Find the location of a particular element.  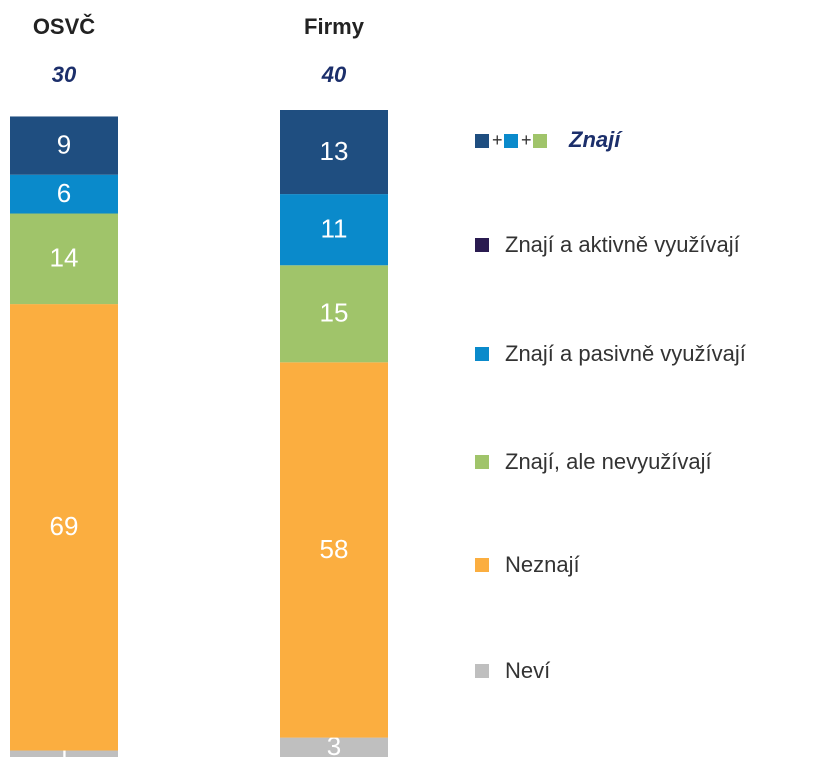

legend-label: Neví is located at coordinates (527, 670).